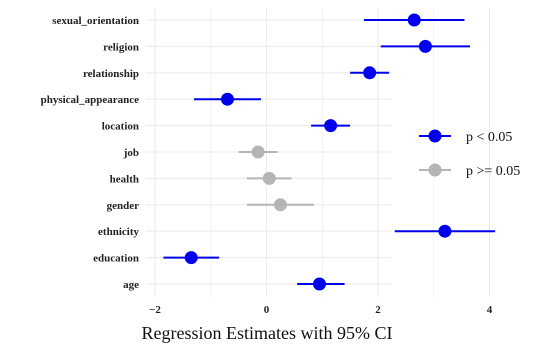 The image size is (543, 347). I want to click on y-tick-label: job, so click(131, 153).